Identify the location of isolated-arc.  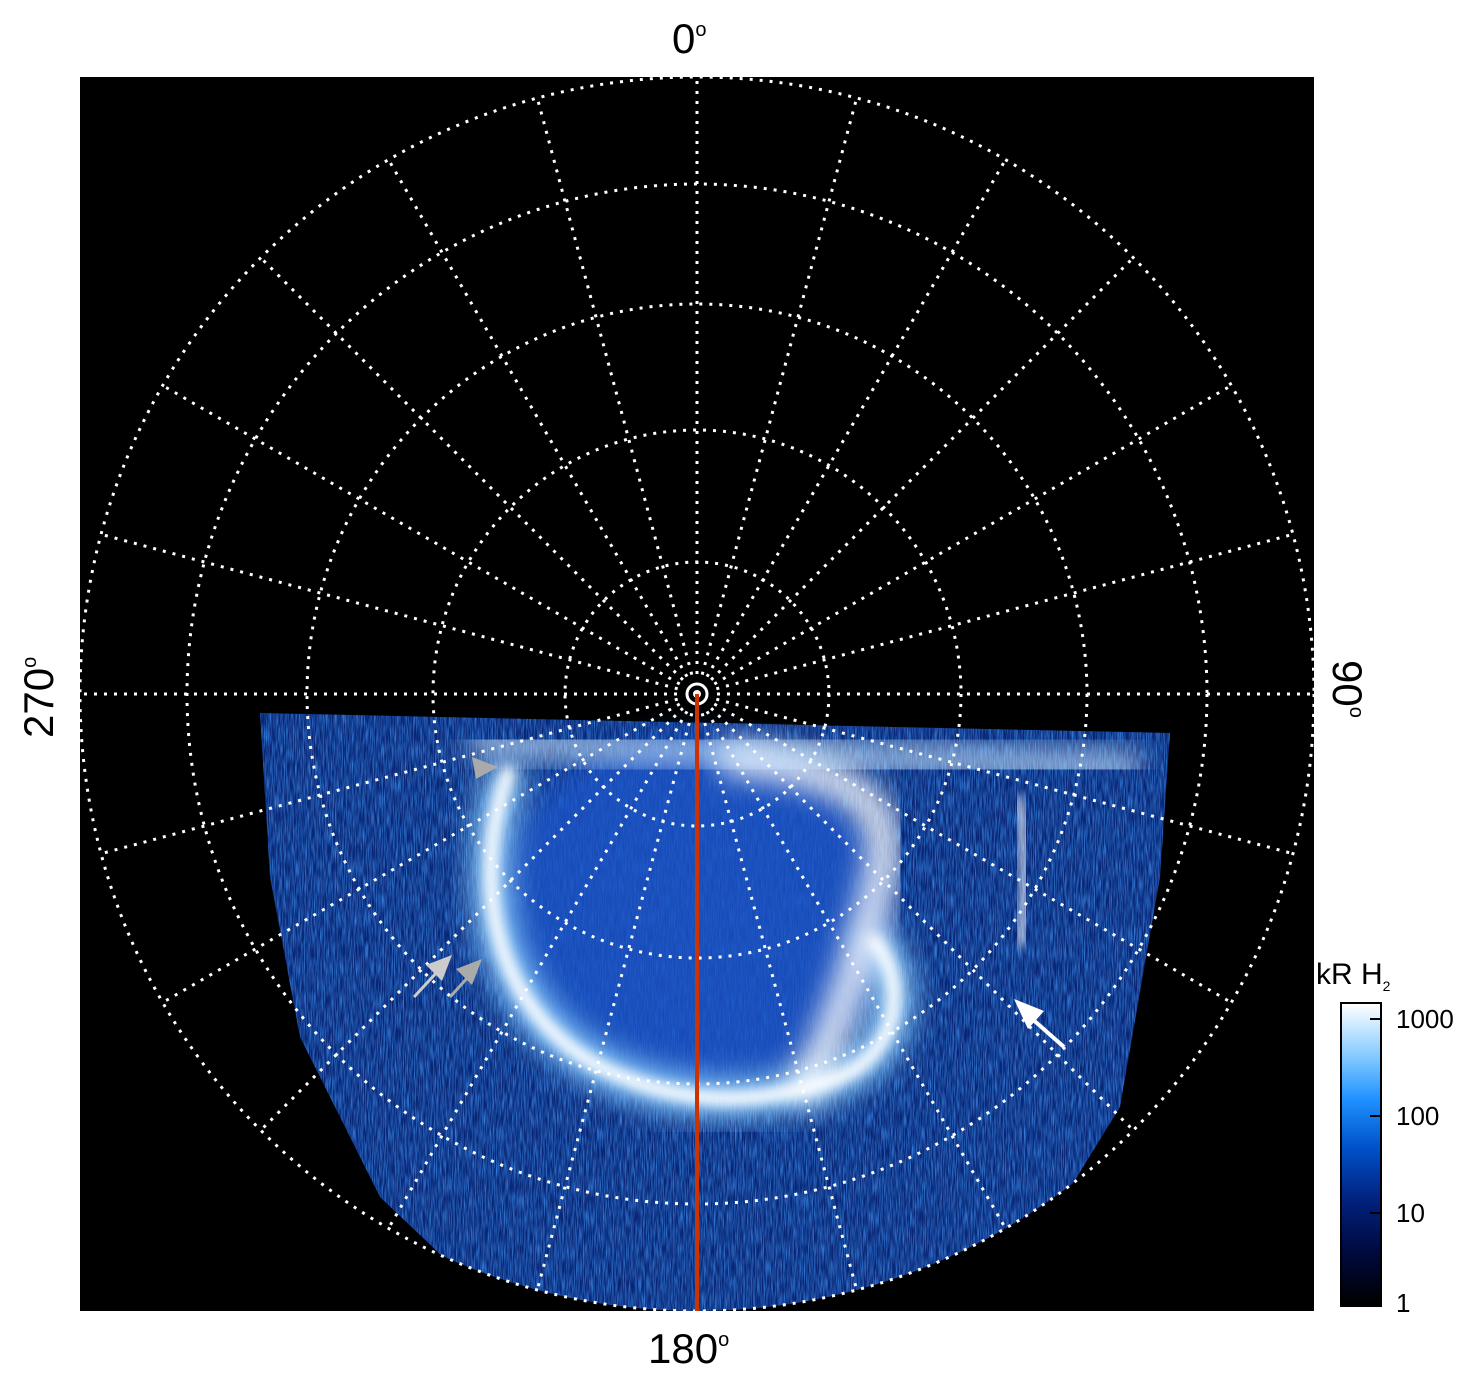
(1021, 872).